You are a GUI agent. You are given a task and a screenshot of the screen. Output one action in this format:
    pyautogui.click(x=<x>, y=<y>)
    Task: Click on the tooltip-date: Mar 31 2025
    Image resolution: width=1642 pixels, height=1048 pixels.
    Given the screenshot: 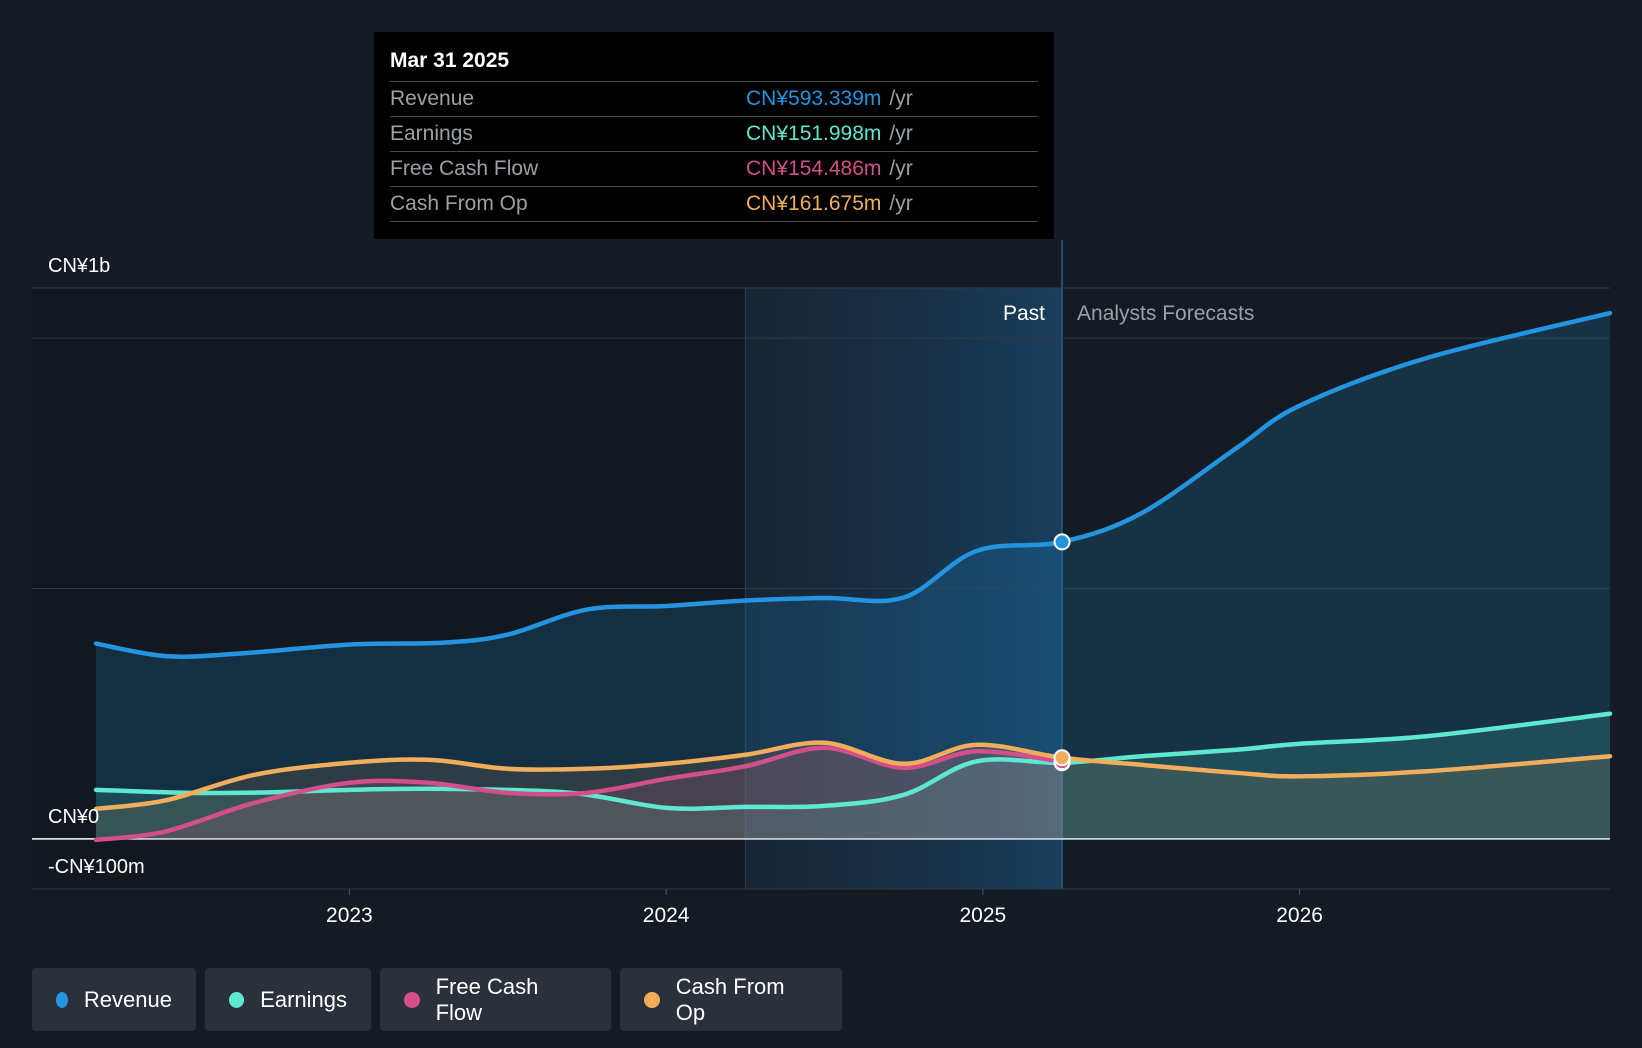 What is the action you would take?
    pyautogui.click(x=450, y=60)
    